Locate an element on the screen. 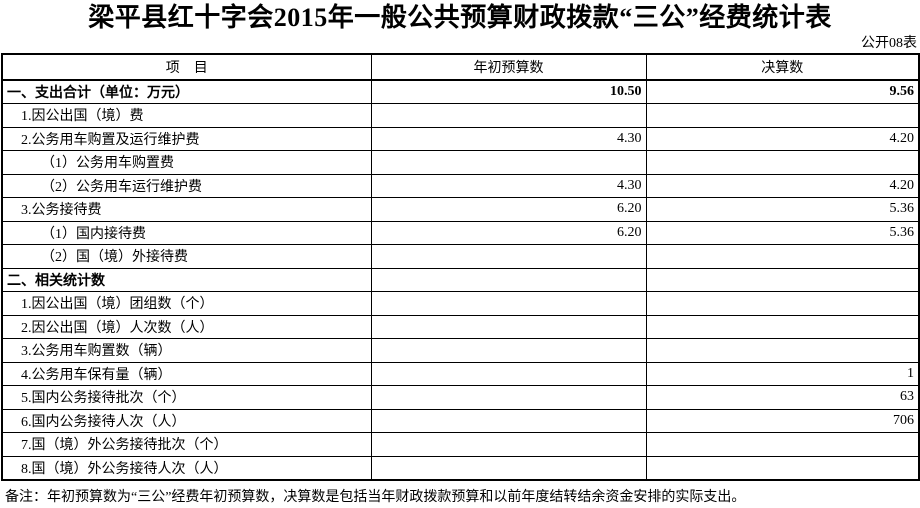 This screenshot has width=920, height=508. final-cell: 1 is located at coordinates (782, 373).